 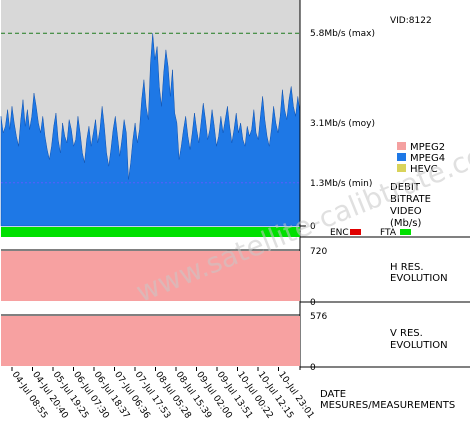 What do you see at coordinates (401, 168) in the screenshot?
I see `legend-swatch-hevc` at bounding box center [401, 168].